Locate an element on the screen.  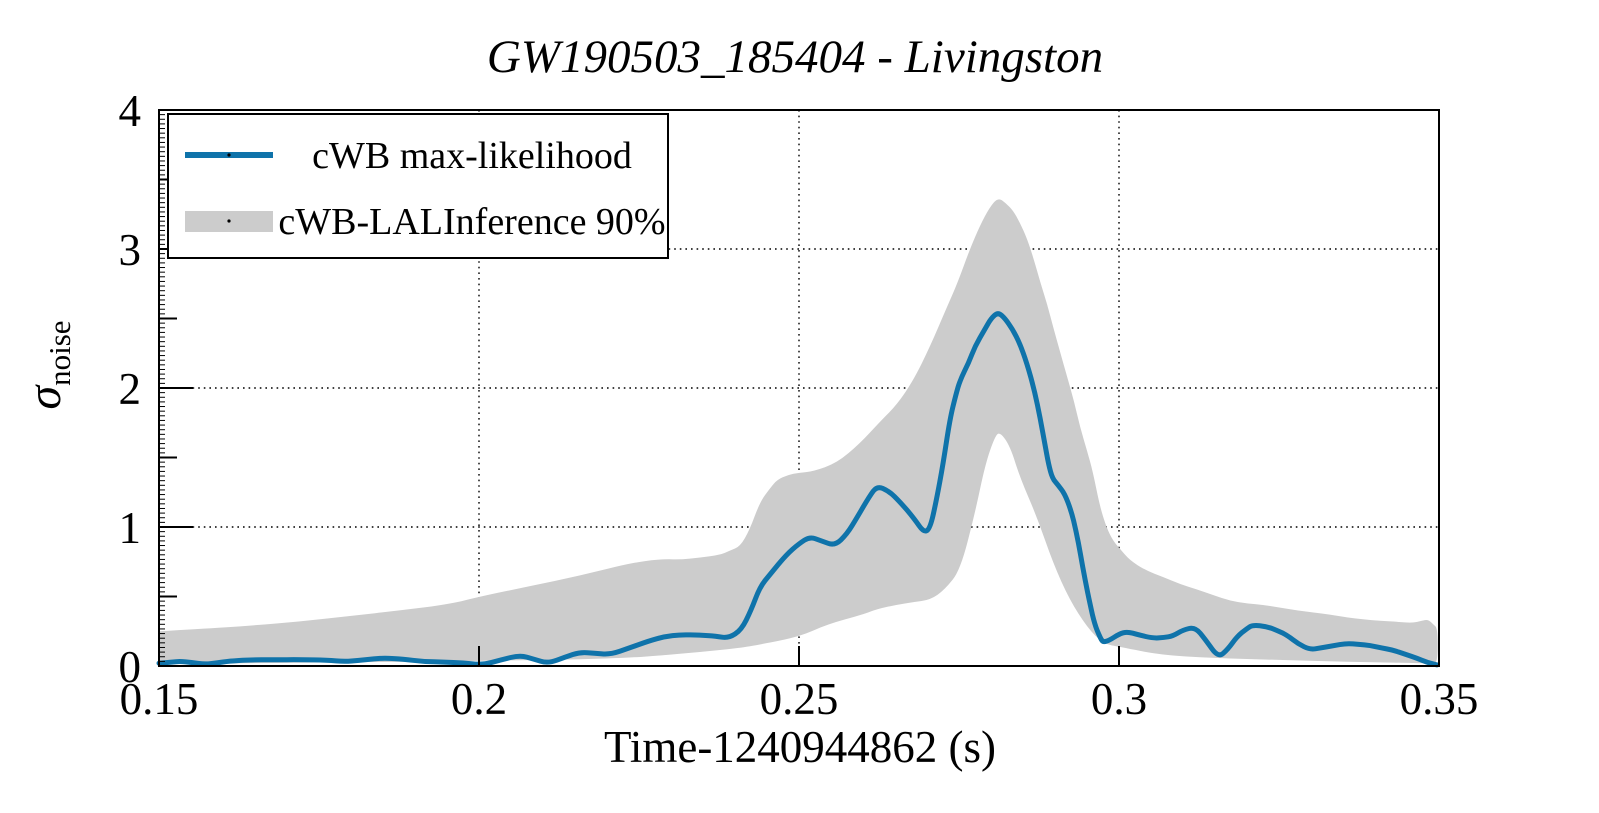
x-axis-label: Time-1240944862 (s) is located at coordinates (800, 747).